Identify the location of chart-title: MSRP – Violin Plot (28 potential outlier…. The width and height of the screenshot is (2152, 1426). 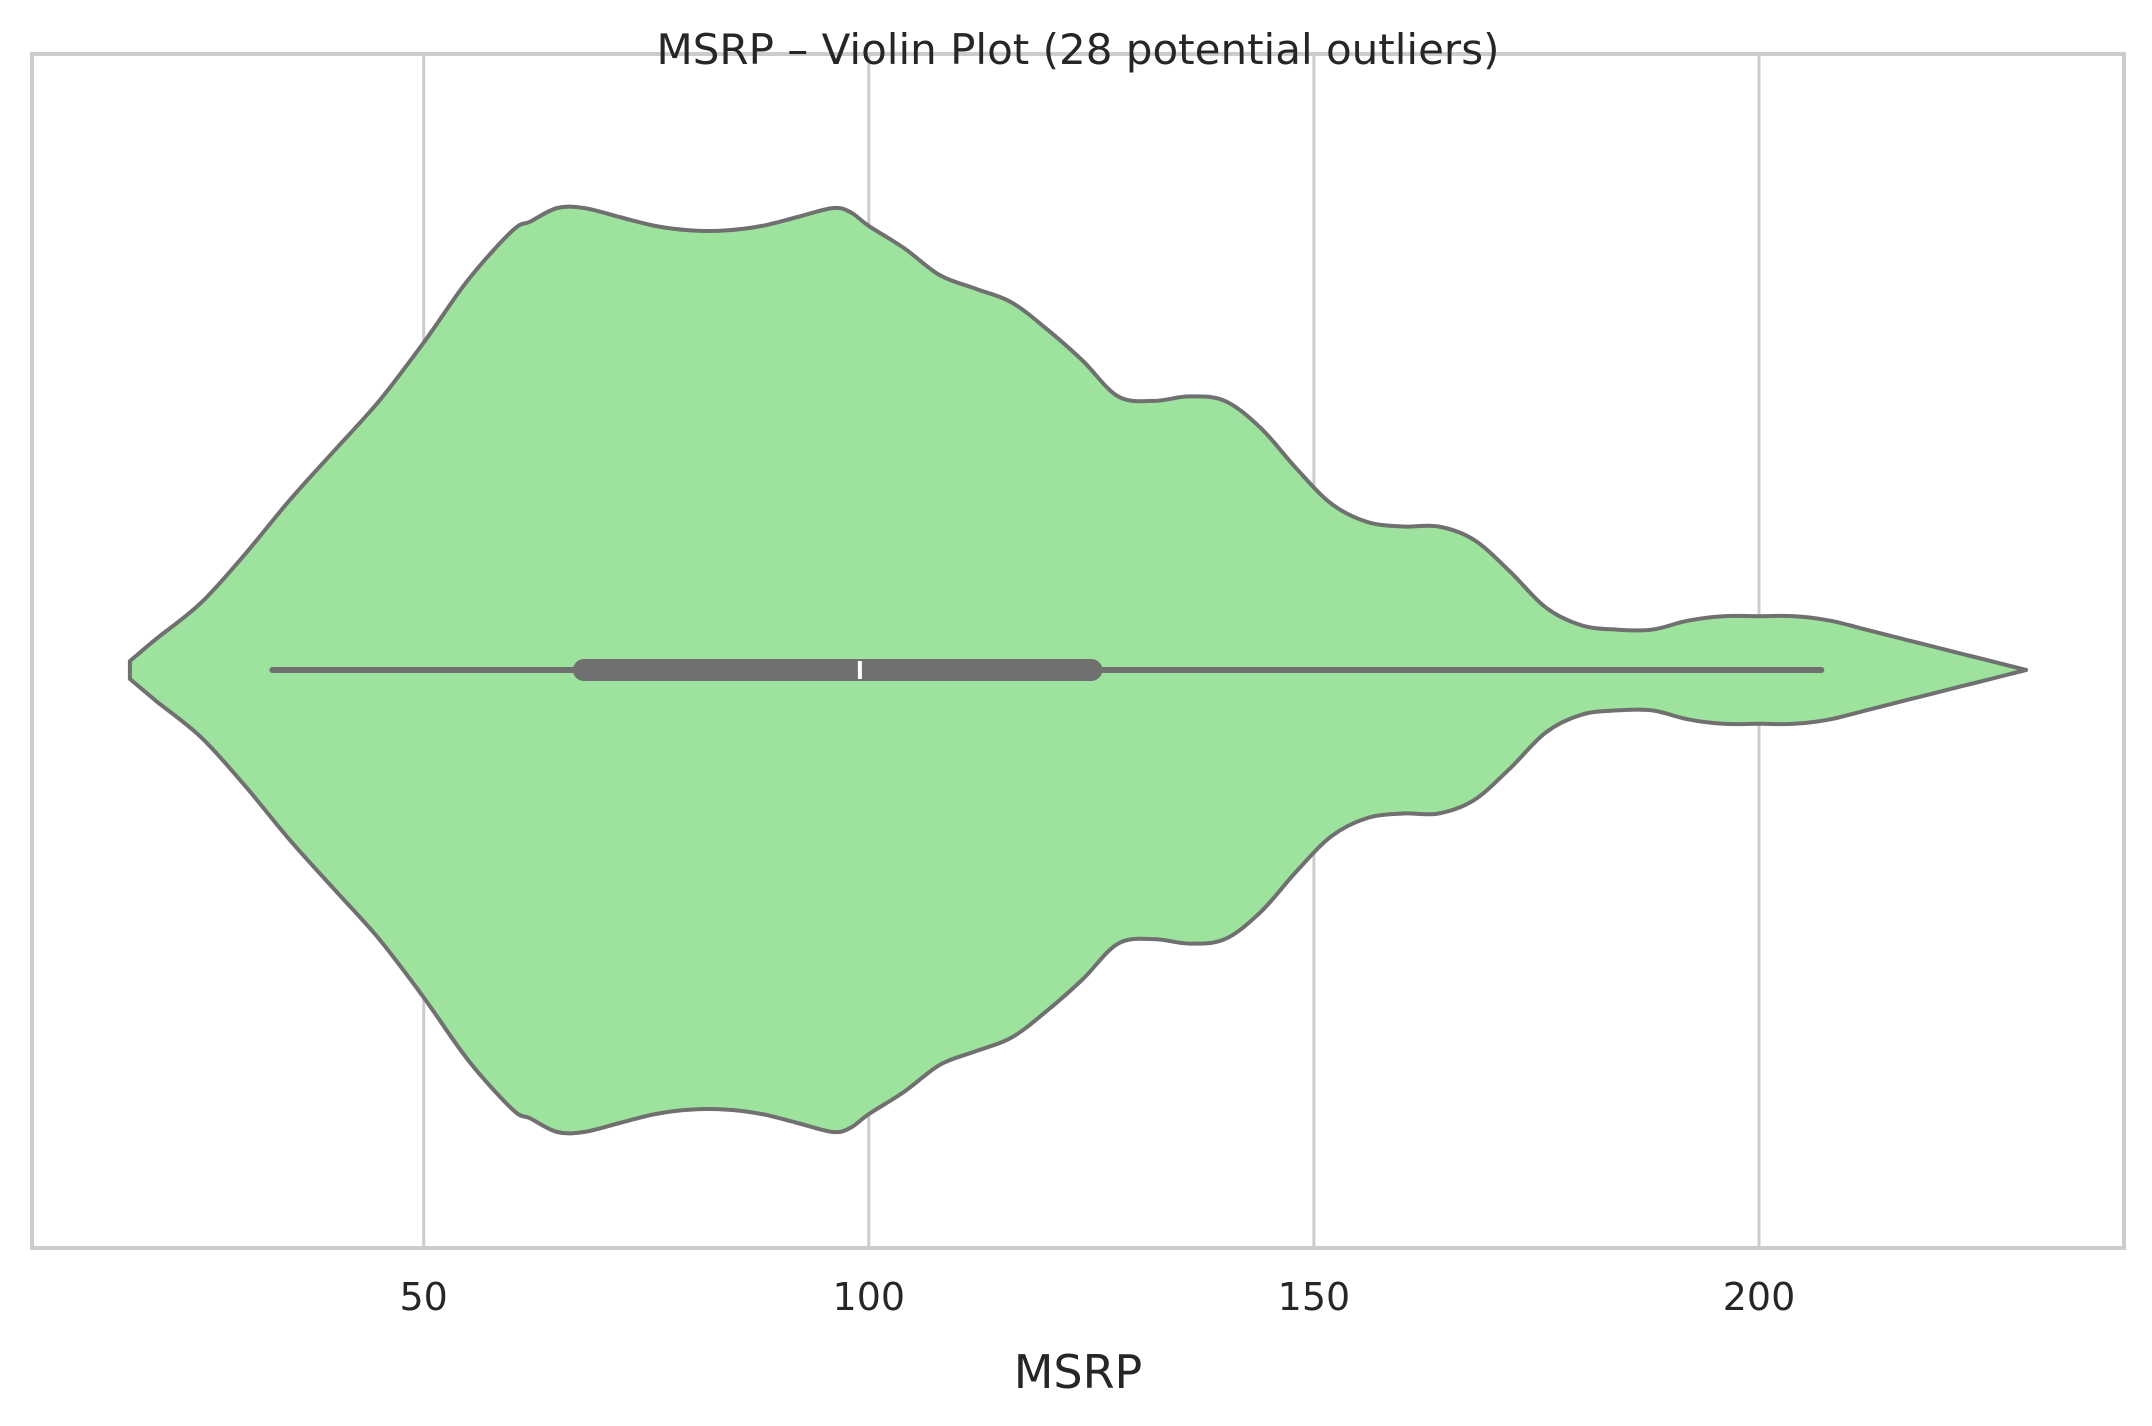
(1078, 49).